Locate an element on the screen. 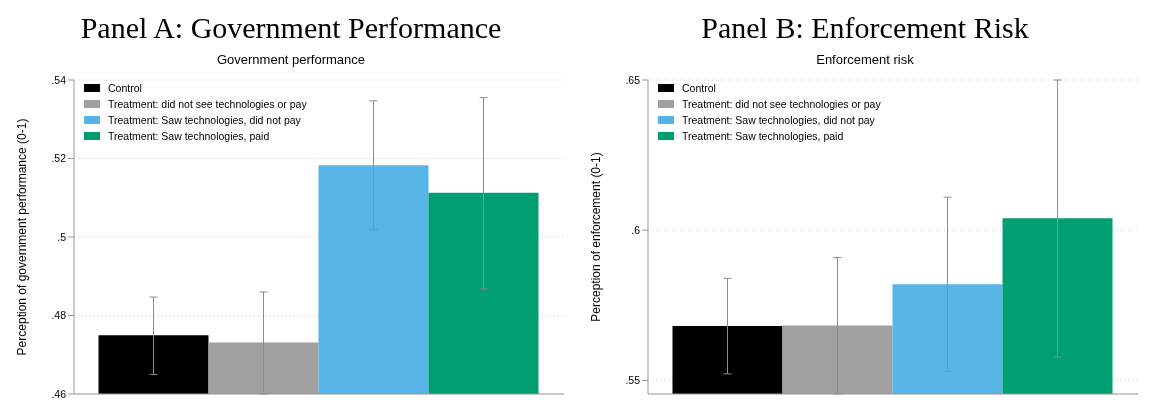  y-tick-label: .55 is located at coordinates (633, 380).